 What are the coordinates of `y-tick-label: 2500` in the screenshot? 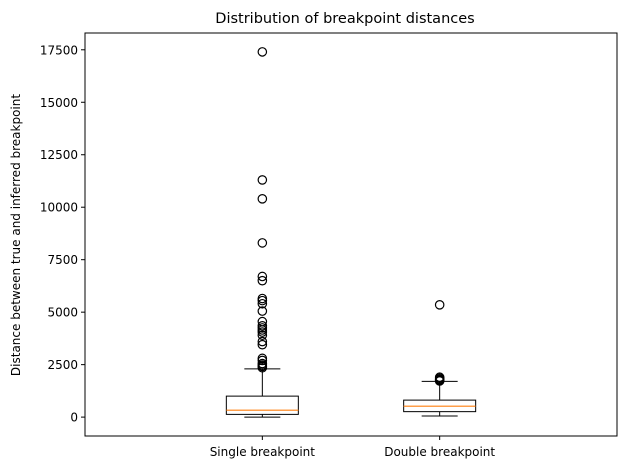 It's located at (62, 365).